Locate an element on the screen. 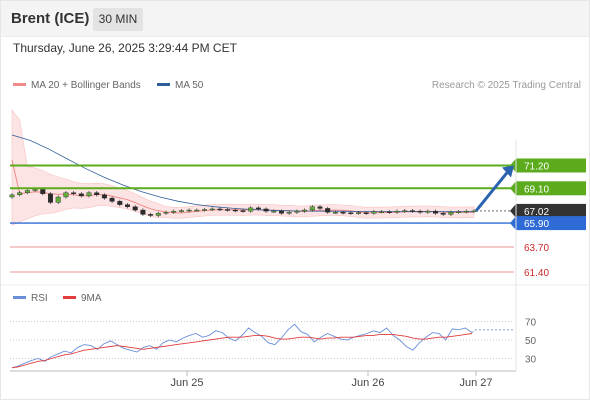 Image resolution: width=590 pixels, height=400 pixels. rsi-tick-label: 50 is located at coordinates (531, 341).